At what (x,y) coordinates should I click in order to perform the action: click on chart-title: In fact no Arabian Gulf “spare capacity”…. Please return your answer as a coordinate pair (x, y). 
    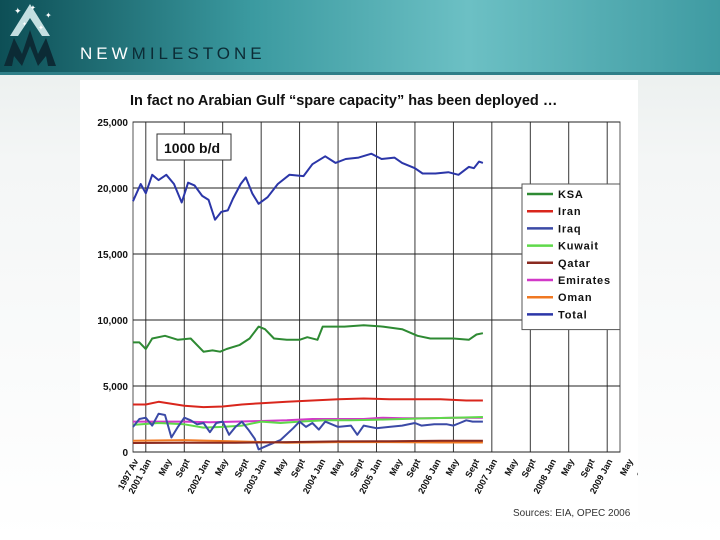
    Looking at the image, I should click on (343, 101).